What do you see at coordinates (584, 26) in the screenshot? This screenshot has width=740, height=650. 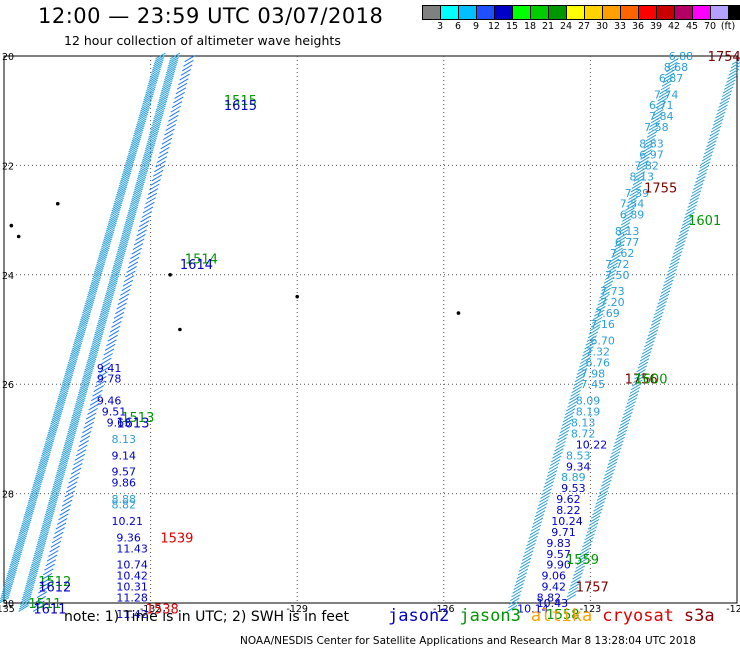 I see `legend-tick-label: 27` at bounding box center [584, 26].